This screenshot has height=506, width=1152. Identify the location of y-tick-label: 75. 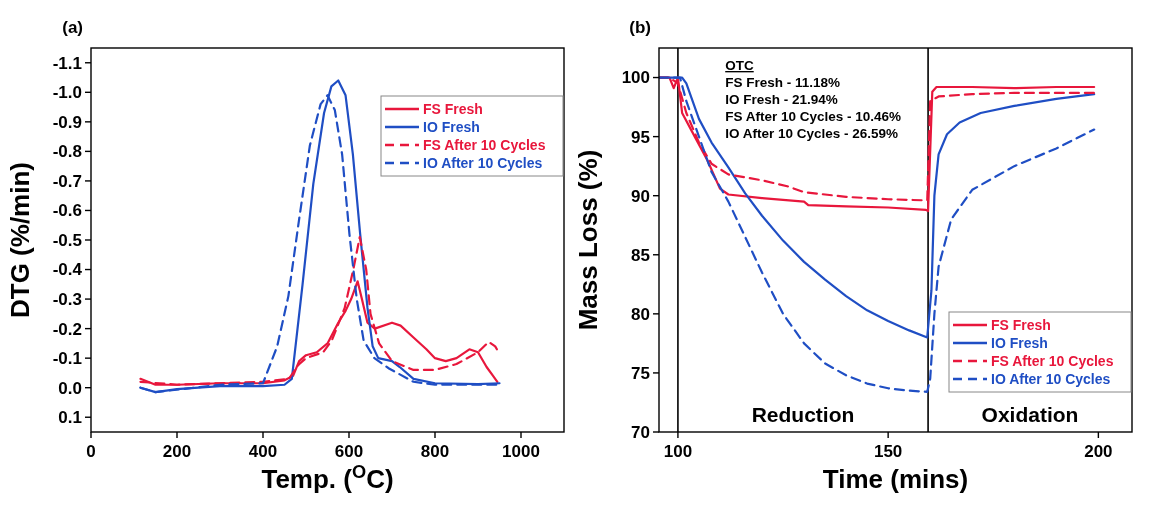
(640, 373).